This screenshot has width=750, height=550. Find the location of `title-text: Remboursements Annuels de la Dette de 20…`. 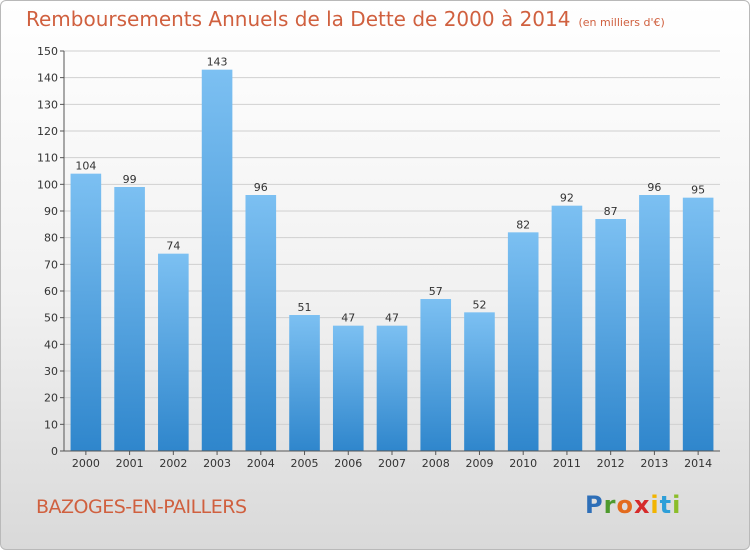

title-text: Remboursements Annuels de la Dette de 20… is located at coordinates (298, 19).